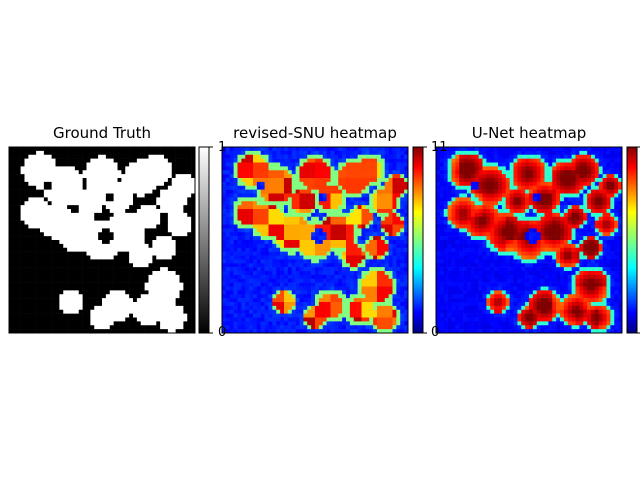 The image size is (640, 480). I want to click on frame-unet, so click(529, 240).